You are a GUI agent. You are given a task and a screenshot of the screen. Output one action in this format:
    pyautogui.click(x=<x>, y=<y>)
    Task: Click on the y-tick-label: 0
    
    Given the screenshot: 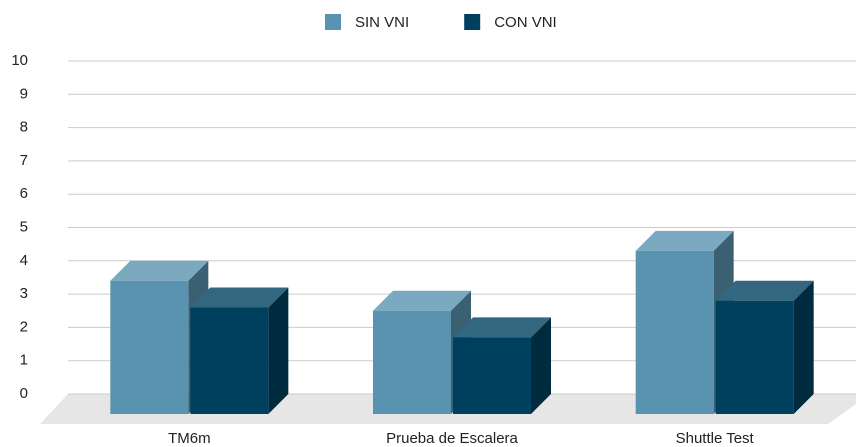 What is the action you would take?
    pyautogui.click(x=24, y=393)
    